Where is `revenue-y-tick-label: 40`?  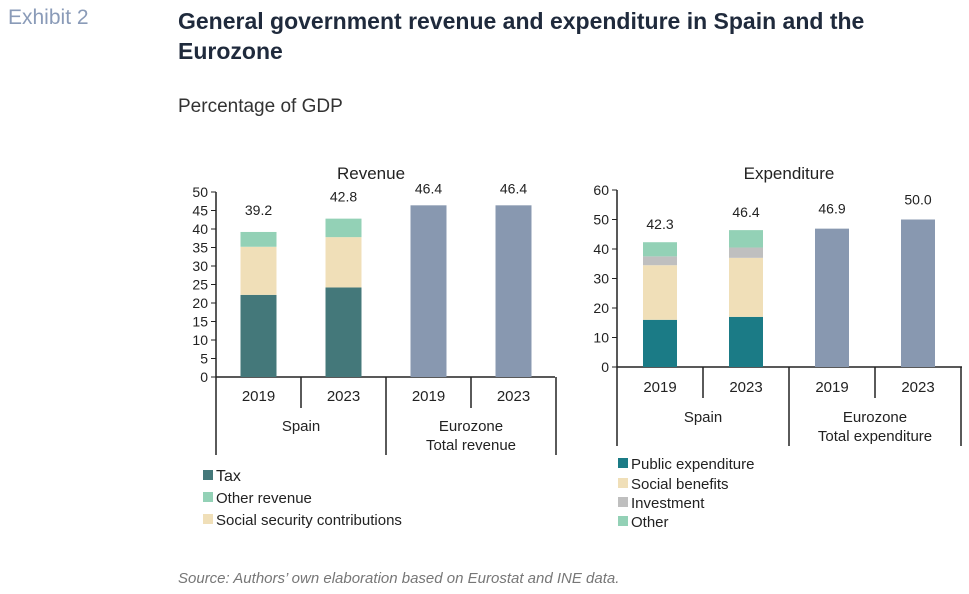 revenue-y-tick-label: 40 is located at coordinates (200, 229).